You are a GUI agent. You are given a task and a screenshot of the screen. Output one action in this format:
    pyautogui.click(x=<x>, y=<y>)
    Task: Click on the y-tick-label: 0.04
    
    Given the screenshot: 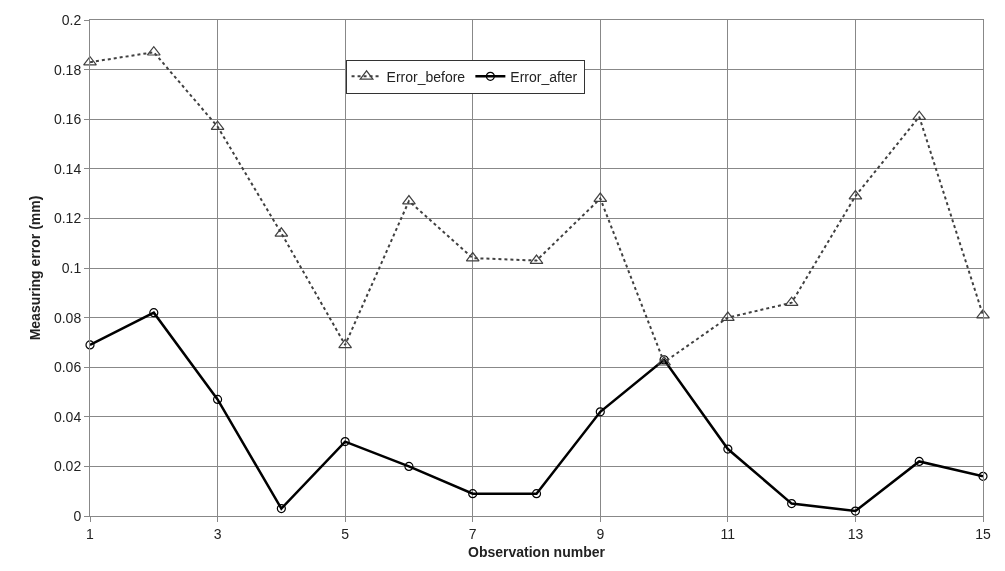 What is the action you would take?
    pyautogui.click(x=67, y=416)
    